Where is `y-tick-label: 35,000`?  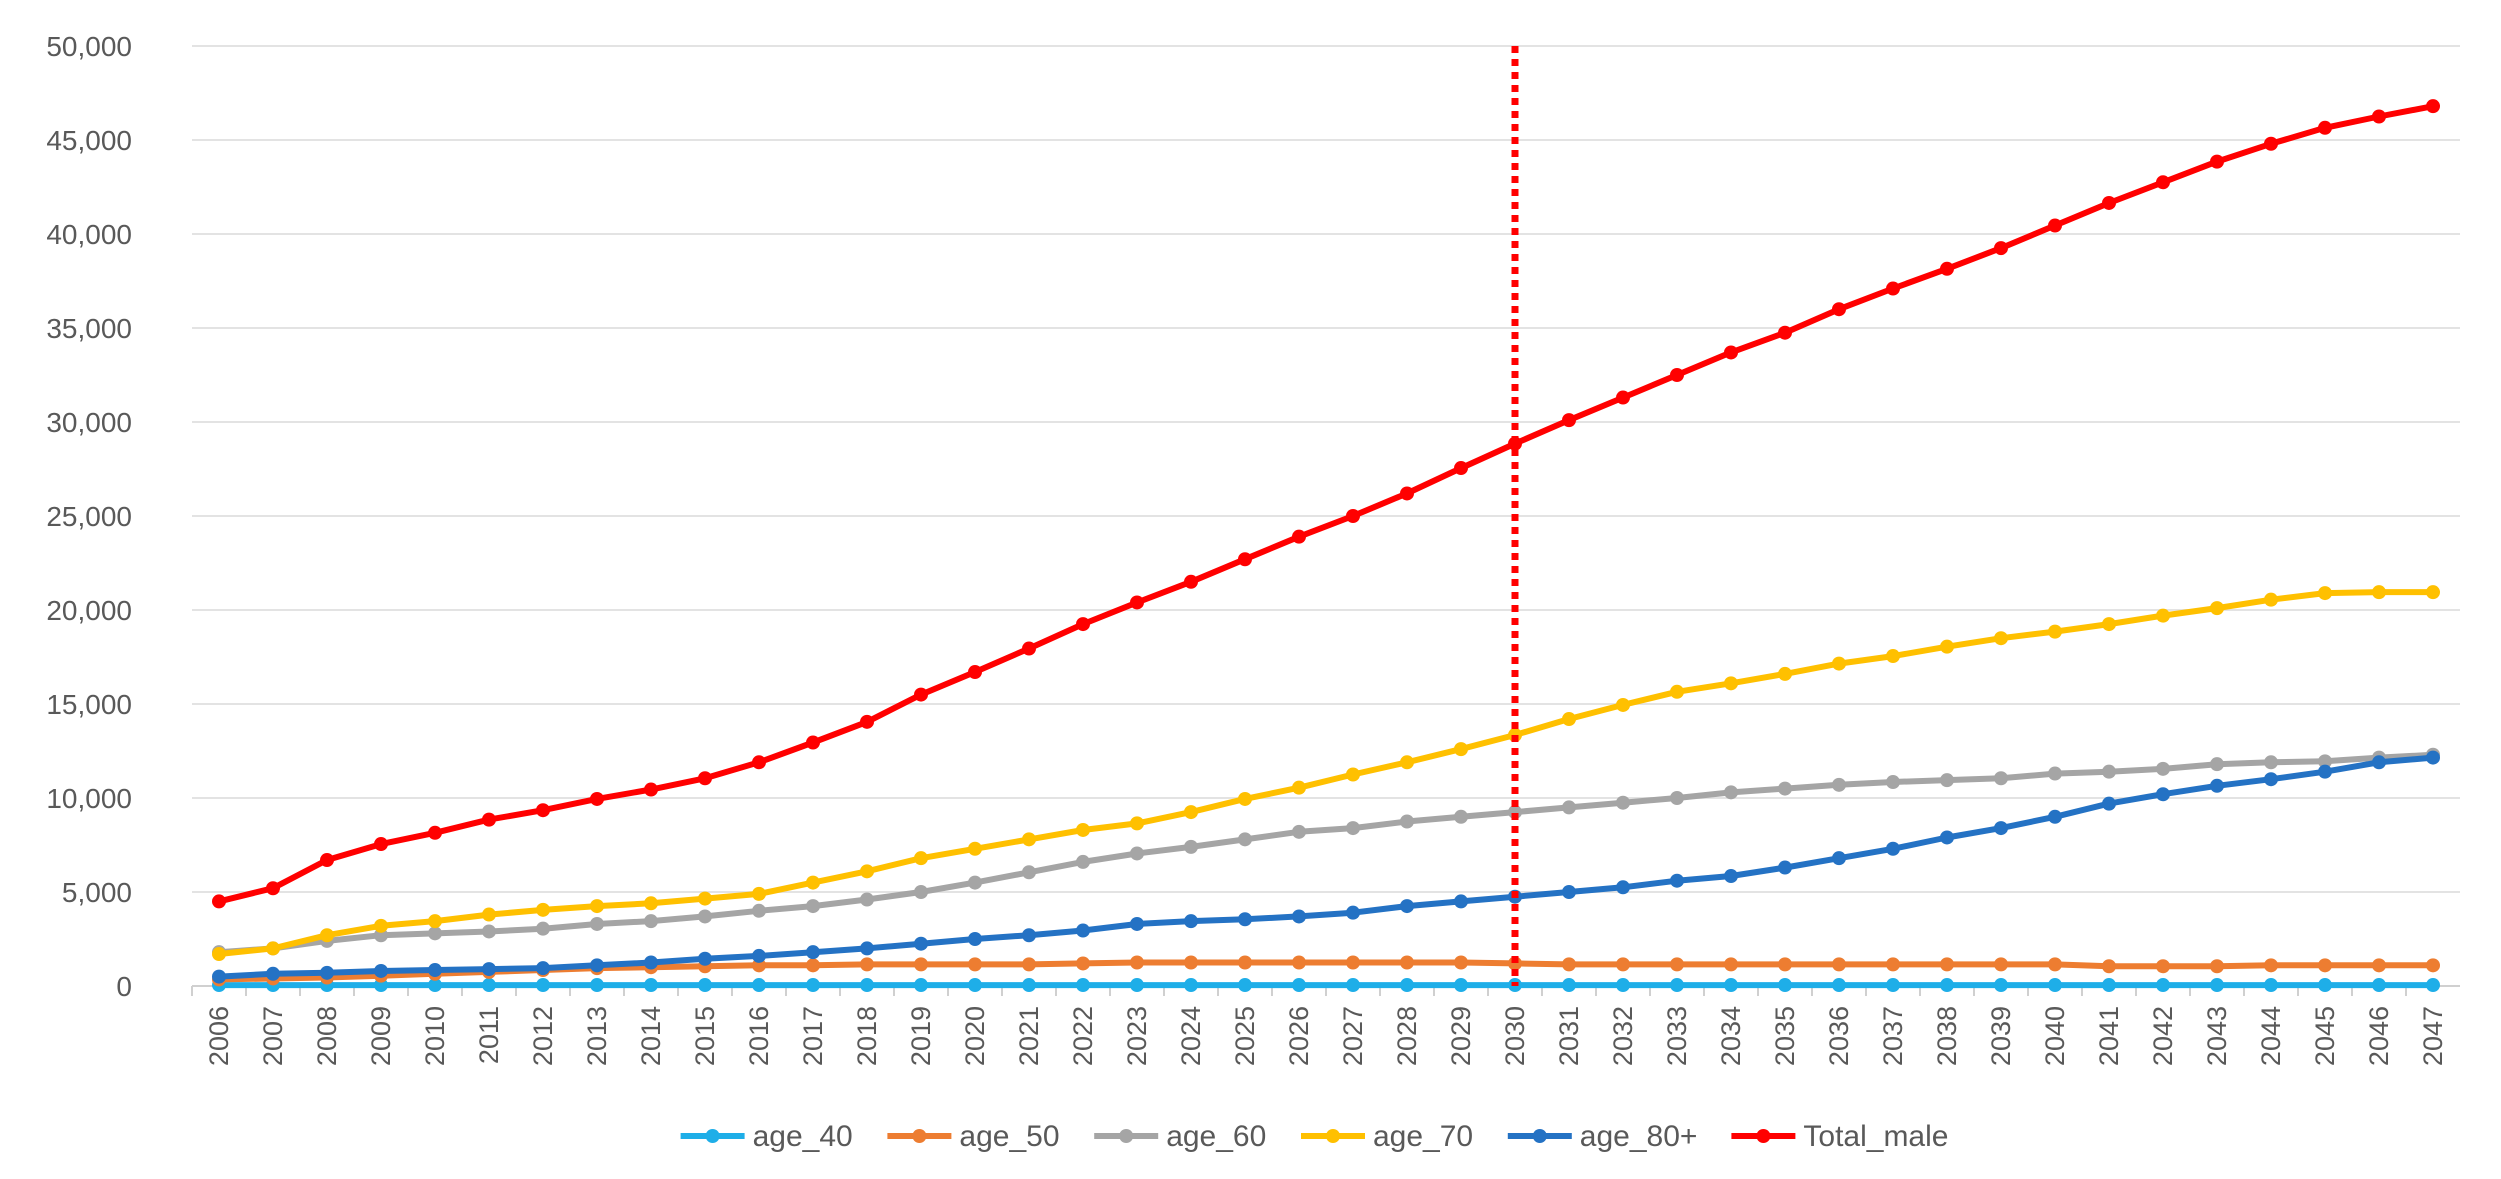 y-tick-label: 35,000 is located at coordinates (89, 328).